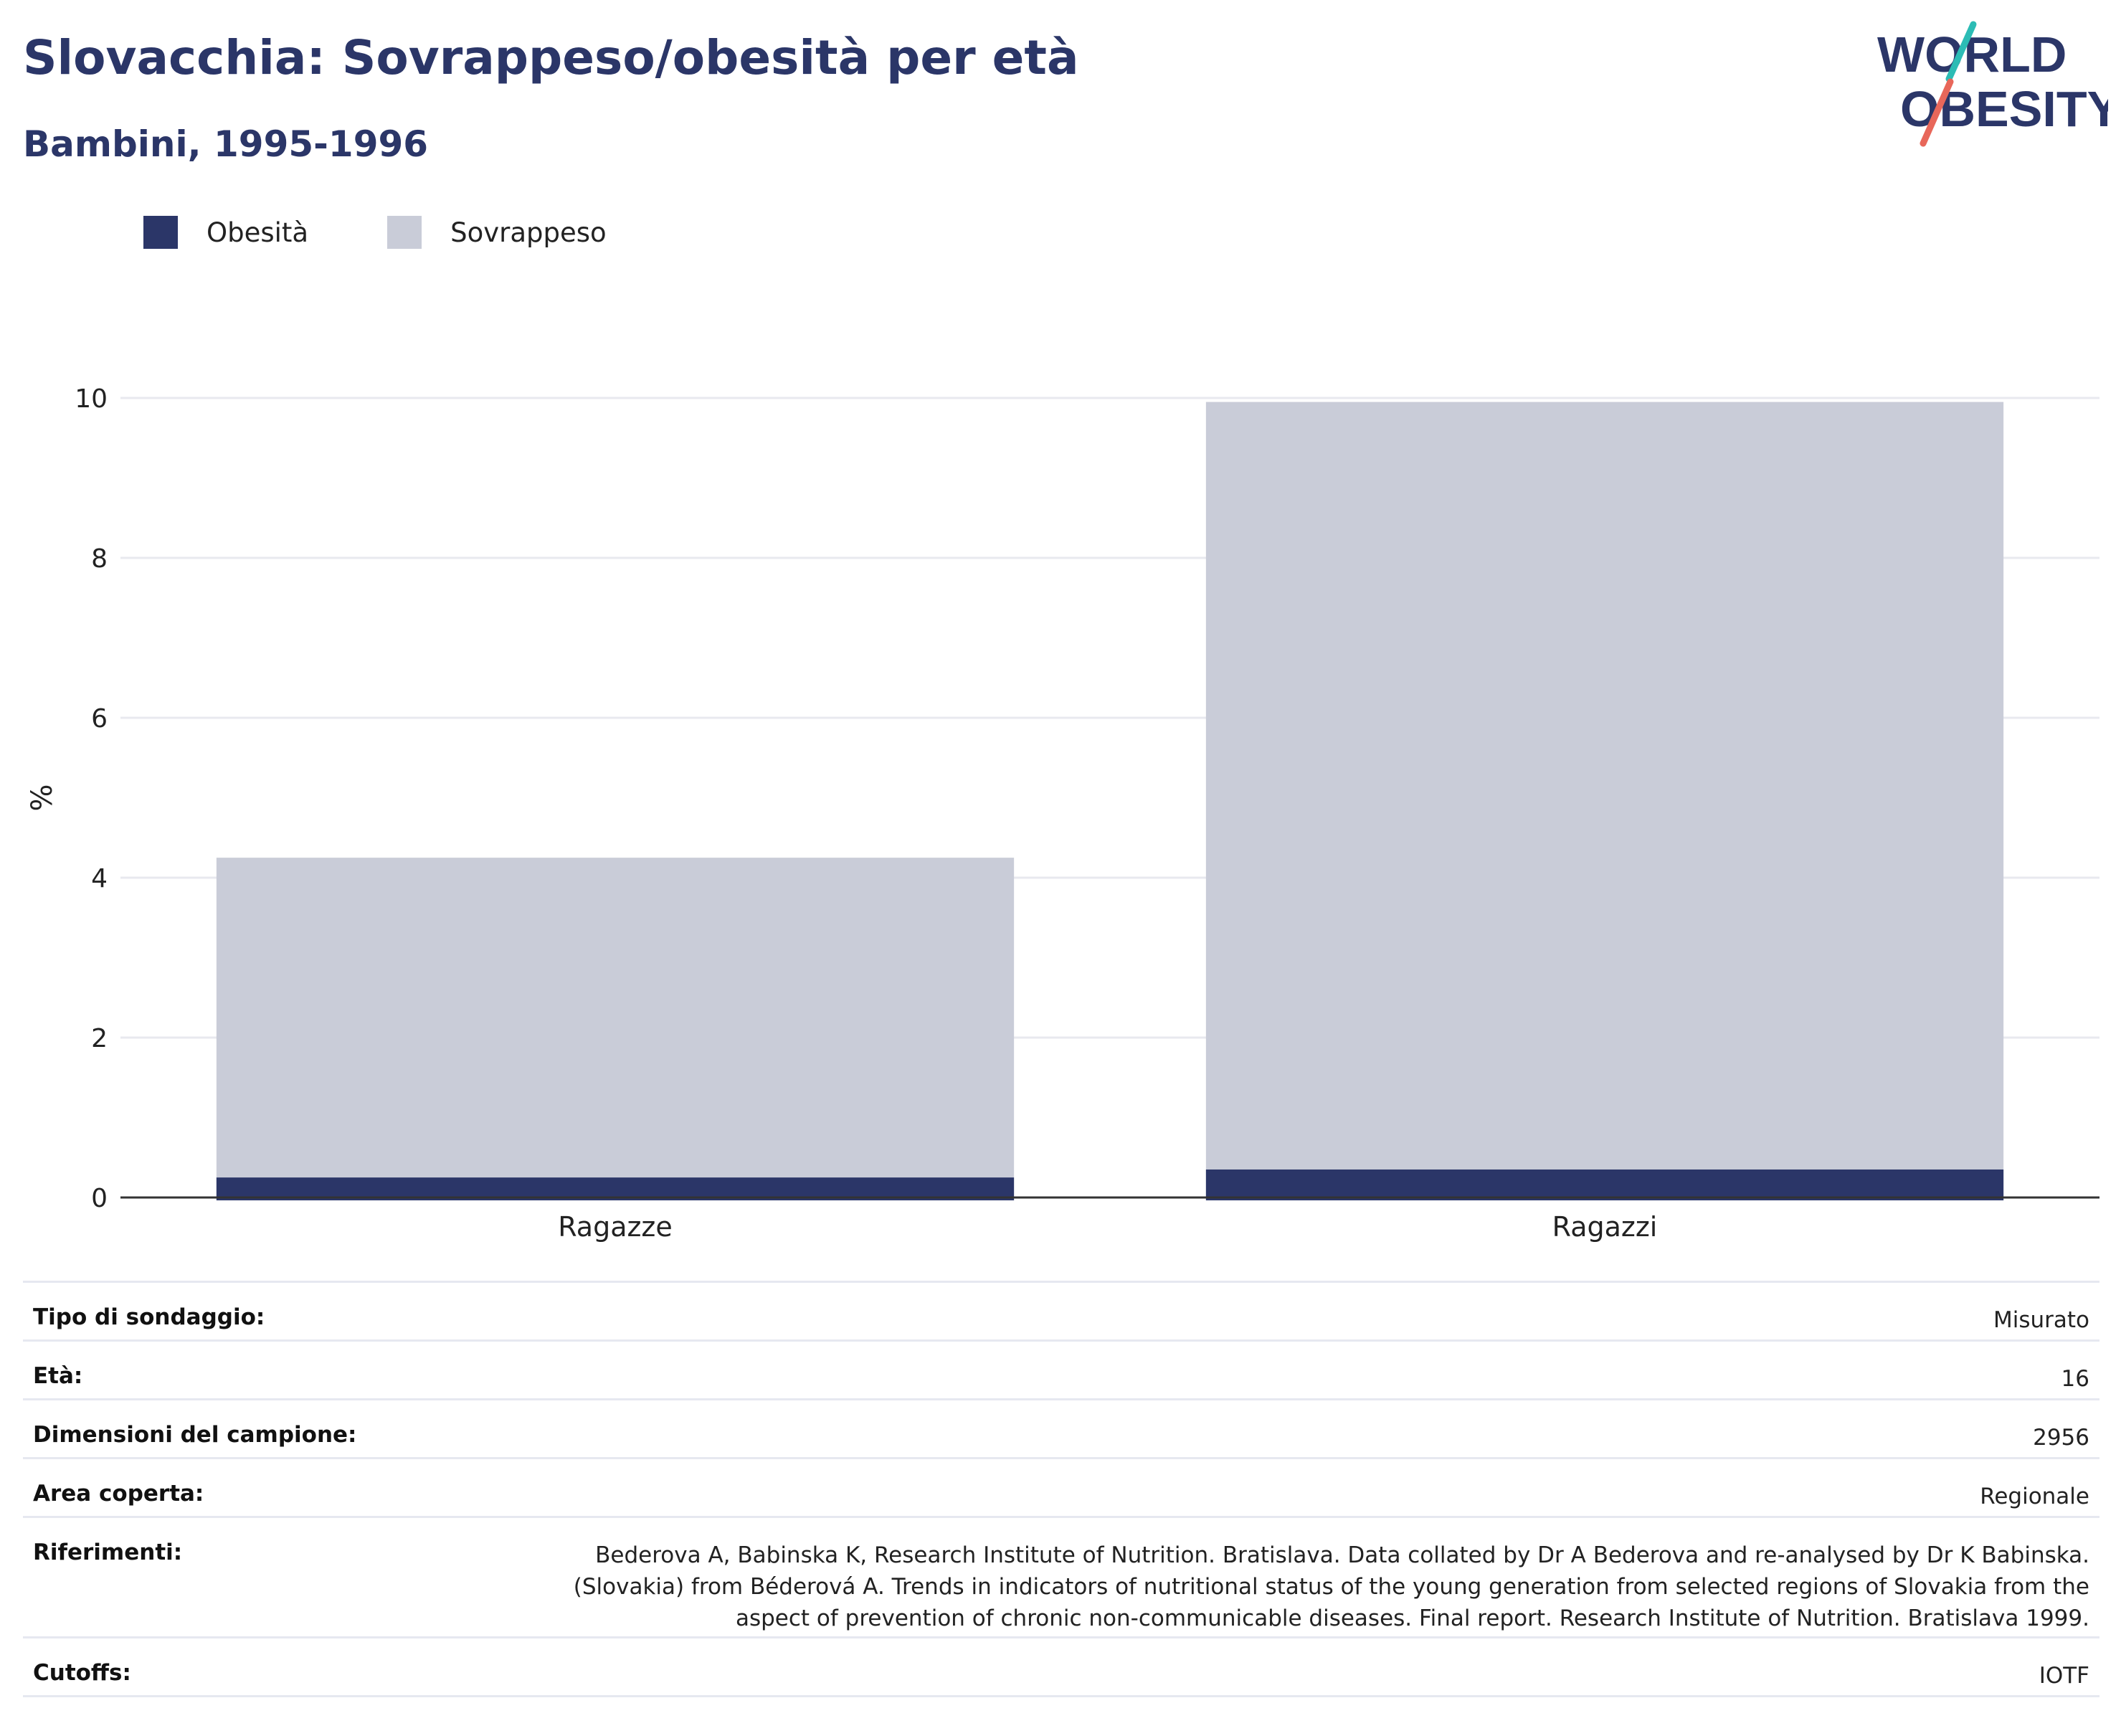 This screenshot has width=2121, height=1736. I want to click on logo-slash-teal, so click(1961, 52).